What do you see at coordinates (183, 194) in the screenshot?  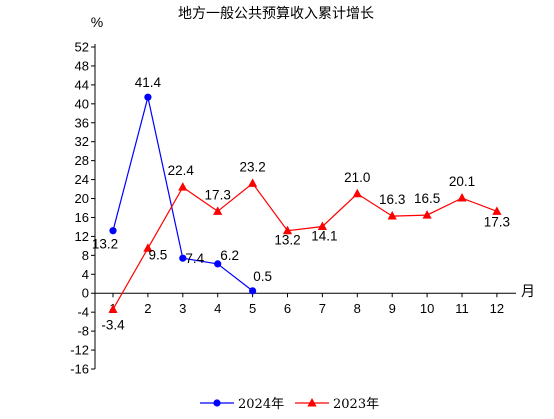 I see `series-2024` at bounding box center [183, 194].